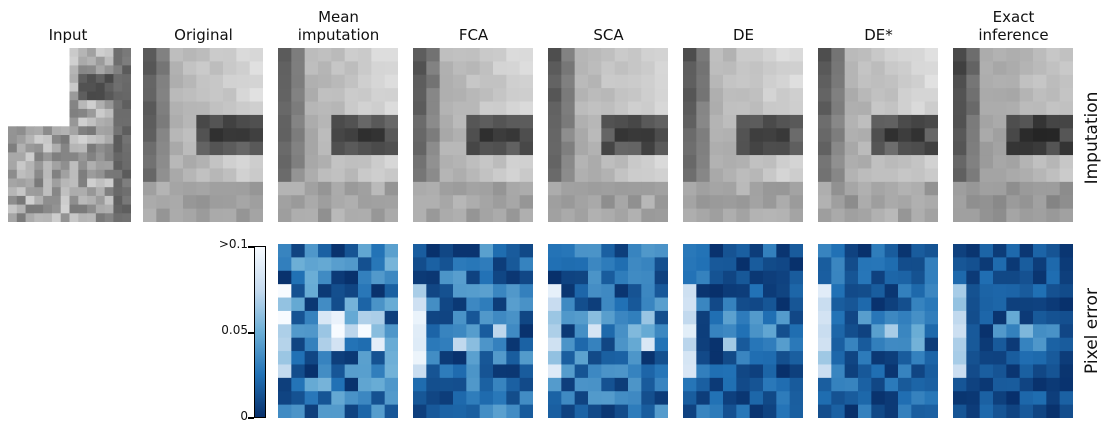 The image size is (1107, 428). Describe the element at coordinates (244, 416) in the screenshot. I see `colorbar-tick-zero: 0` at that location.